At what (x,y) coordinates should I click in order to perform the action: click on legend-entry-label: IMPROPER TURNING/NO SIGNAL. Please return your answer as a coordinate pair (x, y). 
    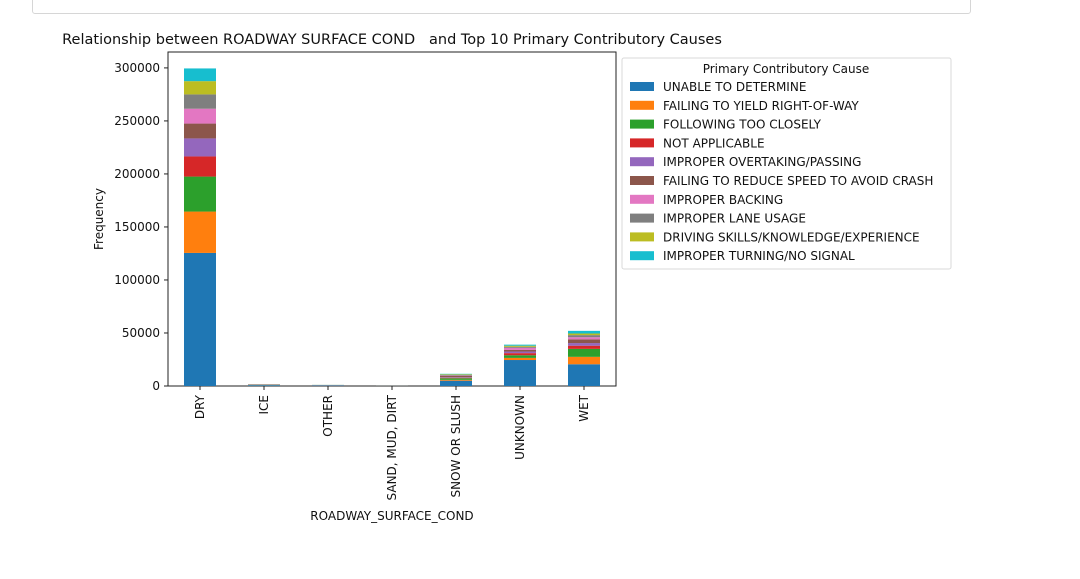
    Looking at the image, I should click on (759, 256).